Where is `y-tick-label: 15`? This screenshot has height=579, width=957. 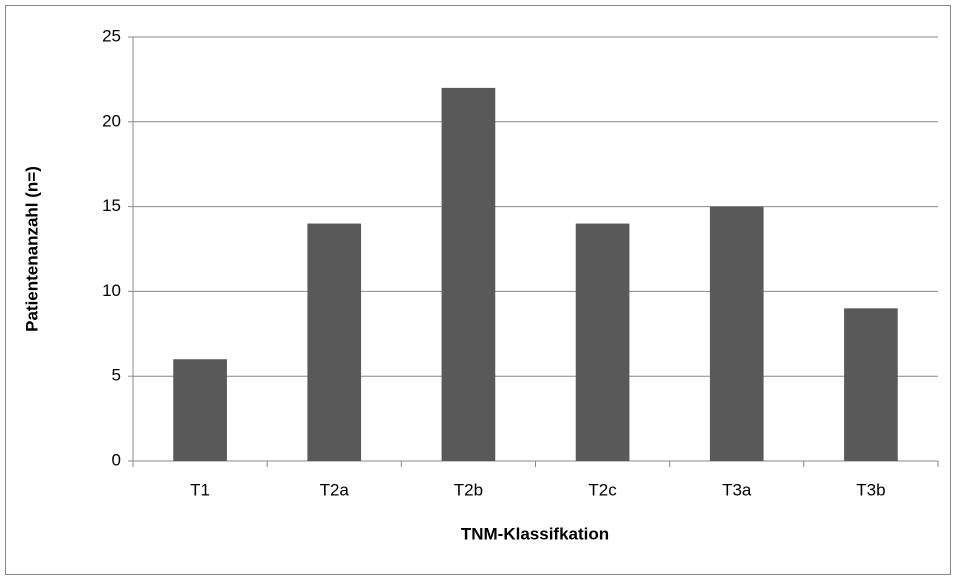 y-tick-label: 15 is located at coordinates (111, 205).